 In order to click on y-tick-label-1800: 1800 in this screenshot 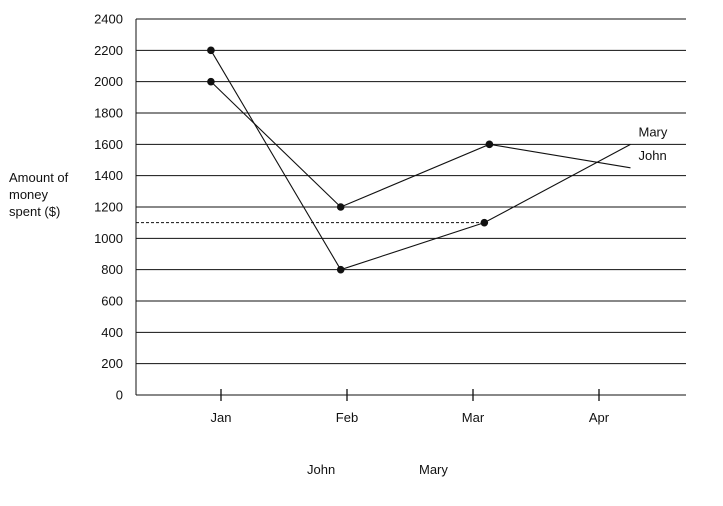, I will do `click(108, 113)`.